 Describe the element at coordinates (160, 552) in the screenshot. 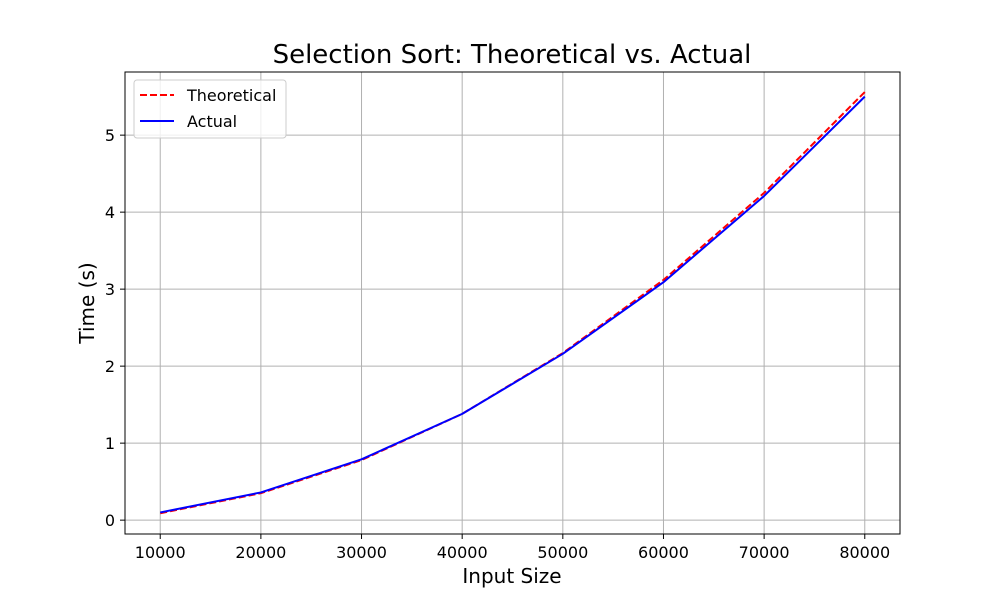

I see `x-tick-label: 10000` at that location.